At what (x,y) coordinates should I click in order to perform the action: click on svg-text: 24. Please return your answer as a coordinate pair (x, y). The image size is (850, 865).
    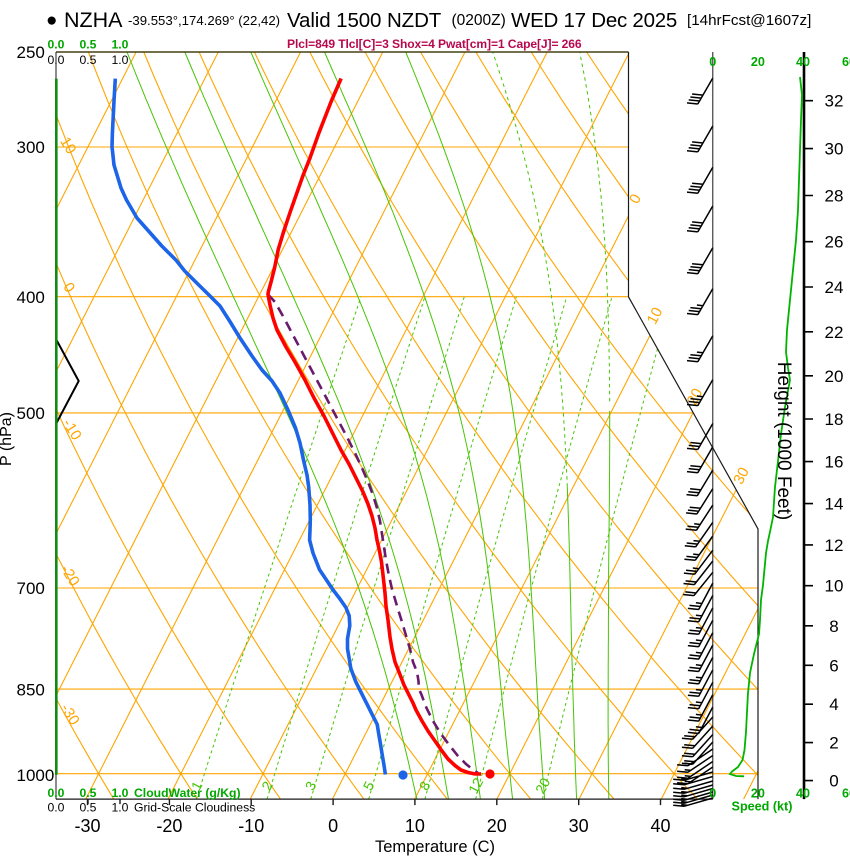
    Looking at the image, I should click on (834, 287).